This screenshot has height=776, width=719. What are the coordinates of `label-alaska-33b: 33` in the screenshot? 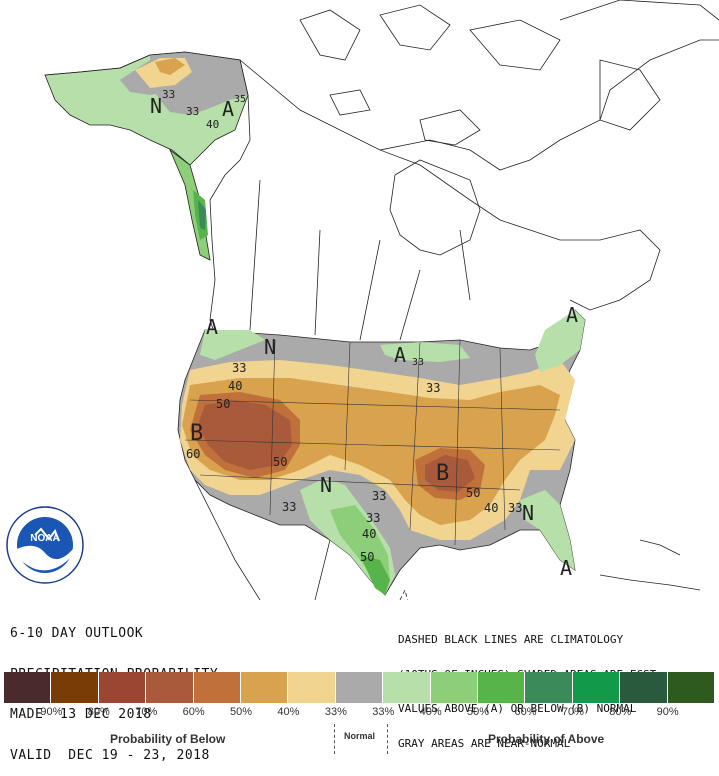 It's located at (192, 111).